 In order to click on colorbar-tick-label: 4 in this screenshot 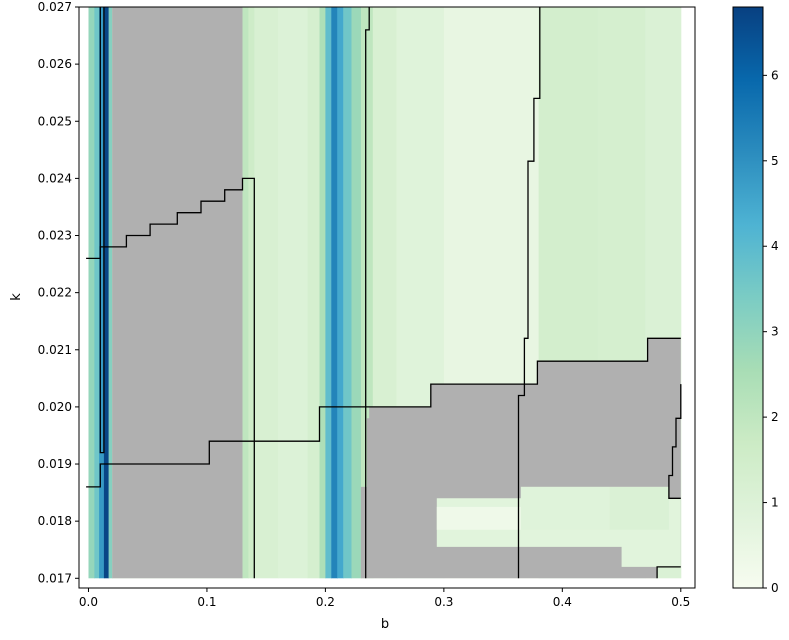, I will do `click(775, 246)`.